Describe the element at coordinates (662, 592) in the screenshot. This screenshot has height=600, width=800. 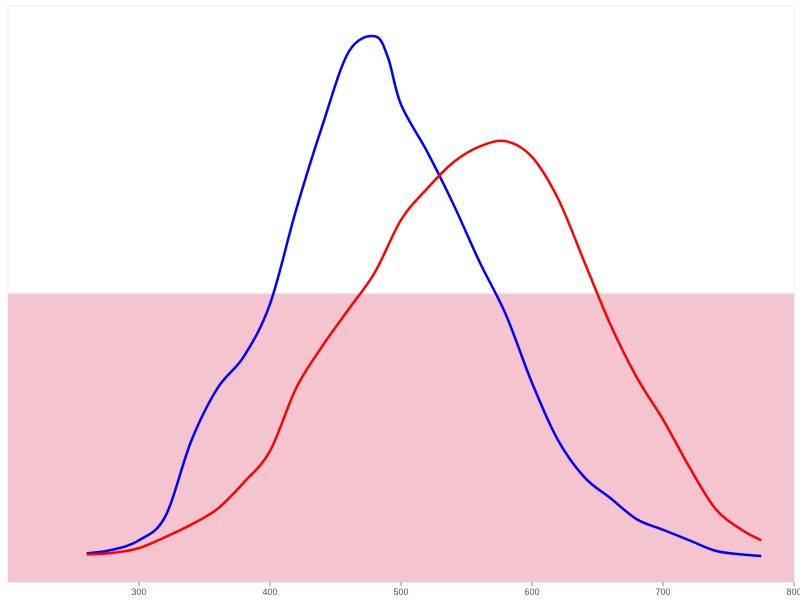
I see `x-tick-label: 700` at that location.